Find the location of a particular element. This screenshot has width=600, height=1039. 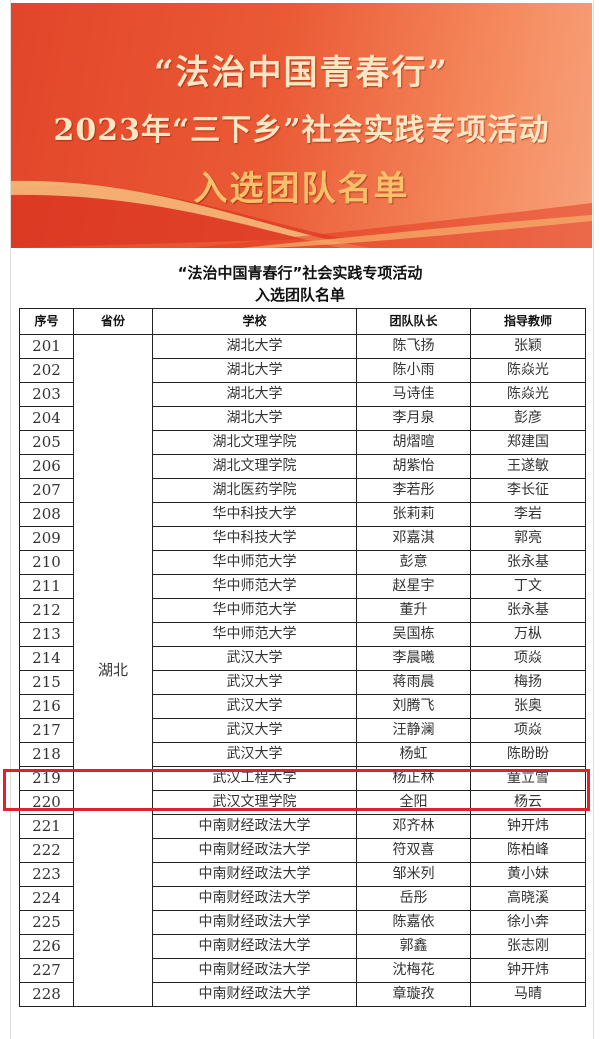

leader-cell: 邓齐林 is located at coordinates (413, 826).